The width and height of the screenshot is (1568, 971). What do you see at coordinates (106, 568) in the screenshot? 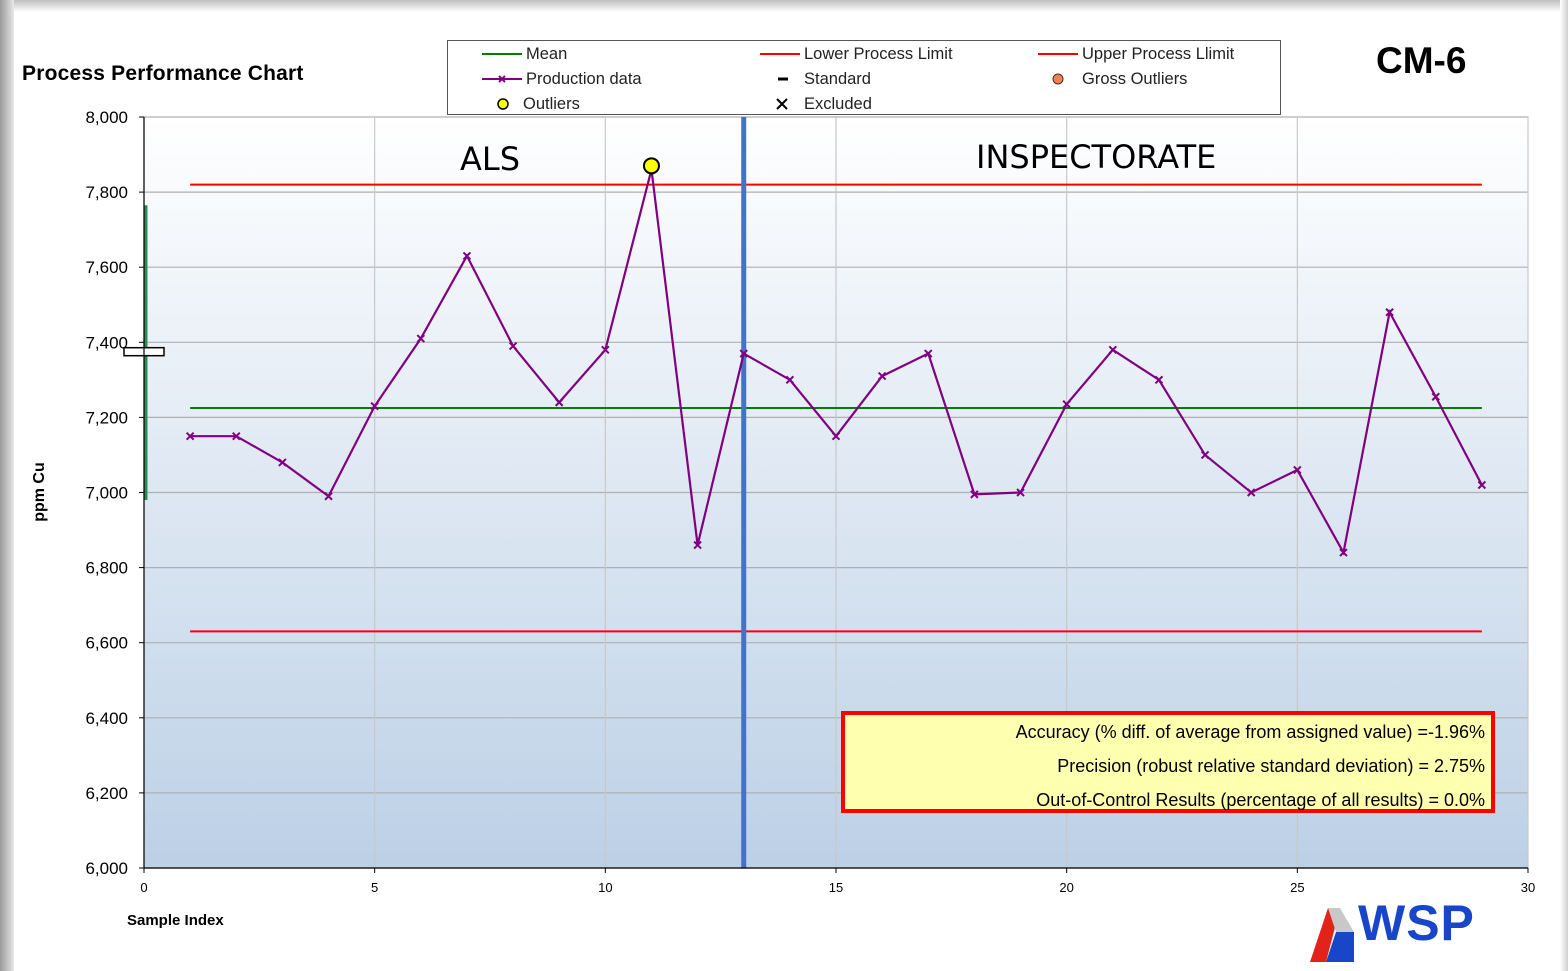
I see `y-tick-label: 6,800` at bounding box center [106, 568].